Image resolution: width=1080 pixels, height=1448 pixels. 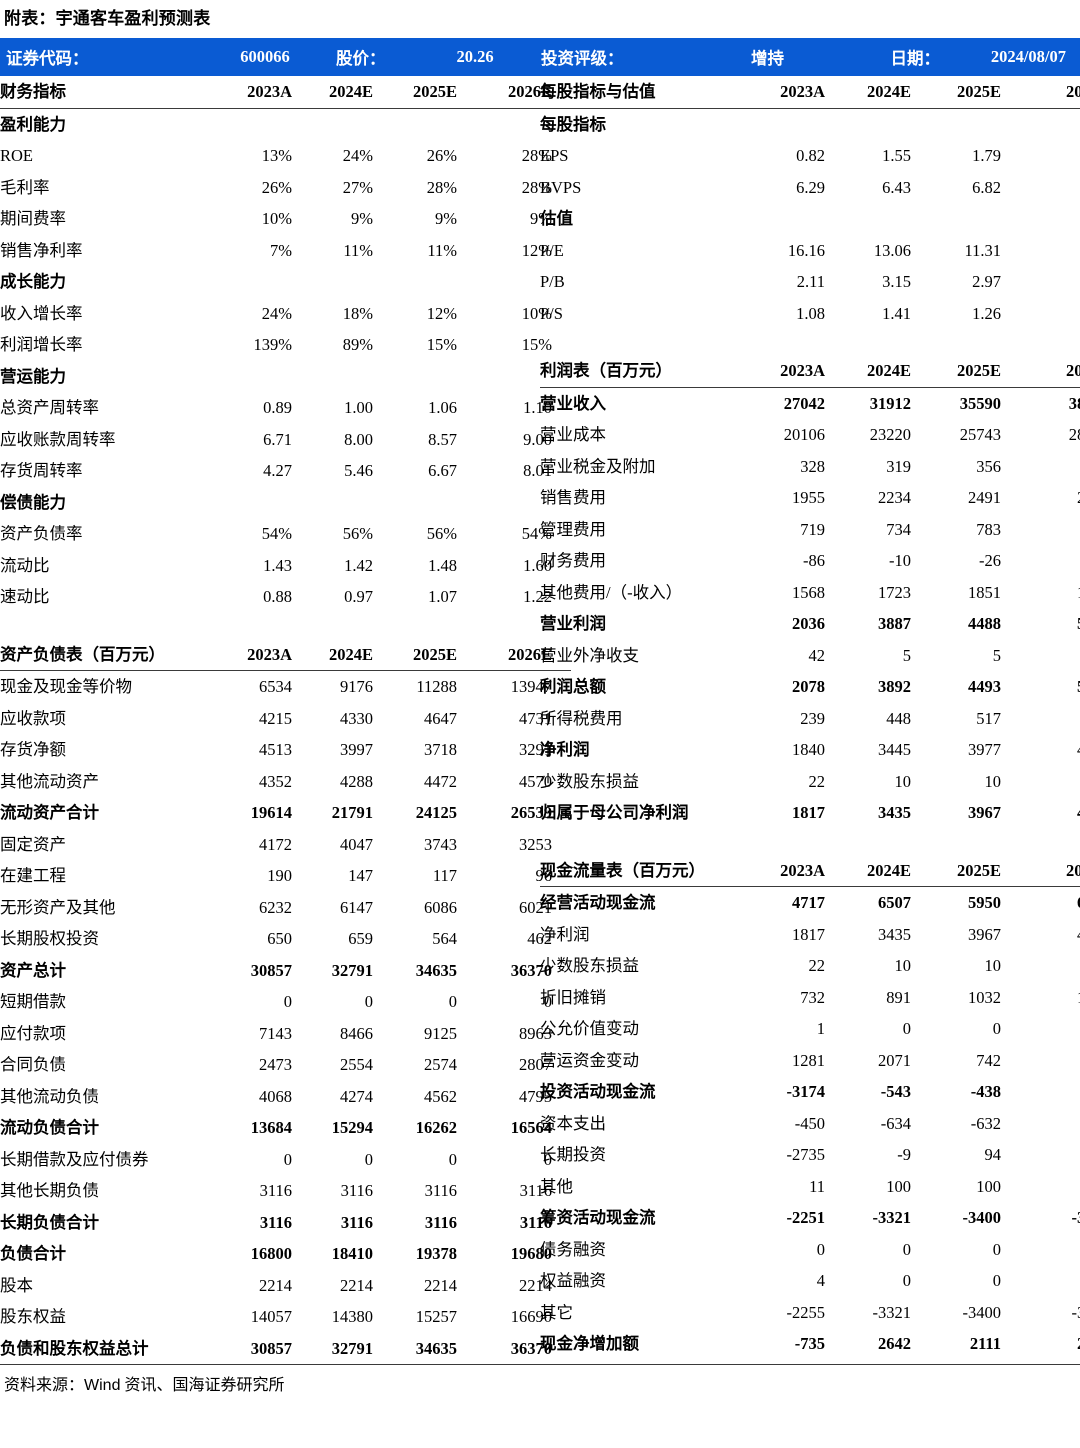 I want to click on cf-col-header-2026e: 2026E, so click(x=1046, y=870).